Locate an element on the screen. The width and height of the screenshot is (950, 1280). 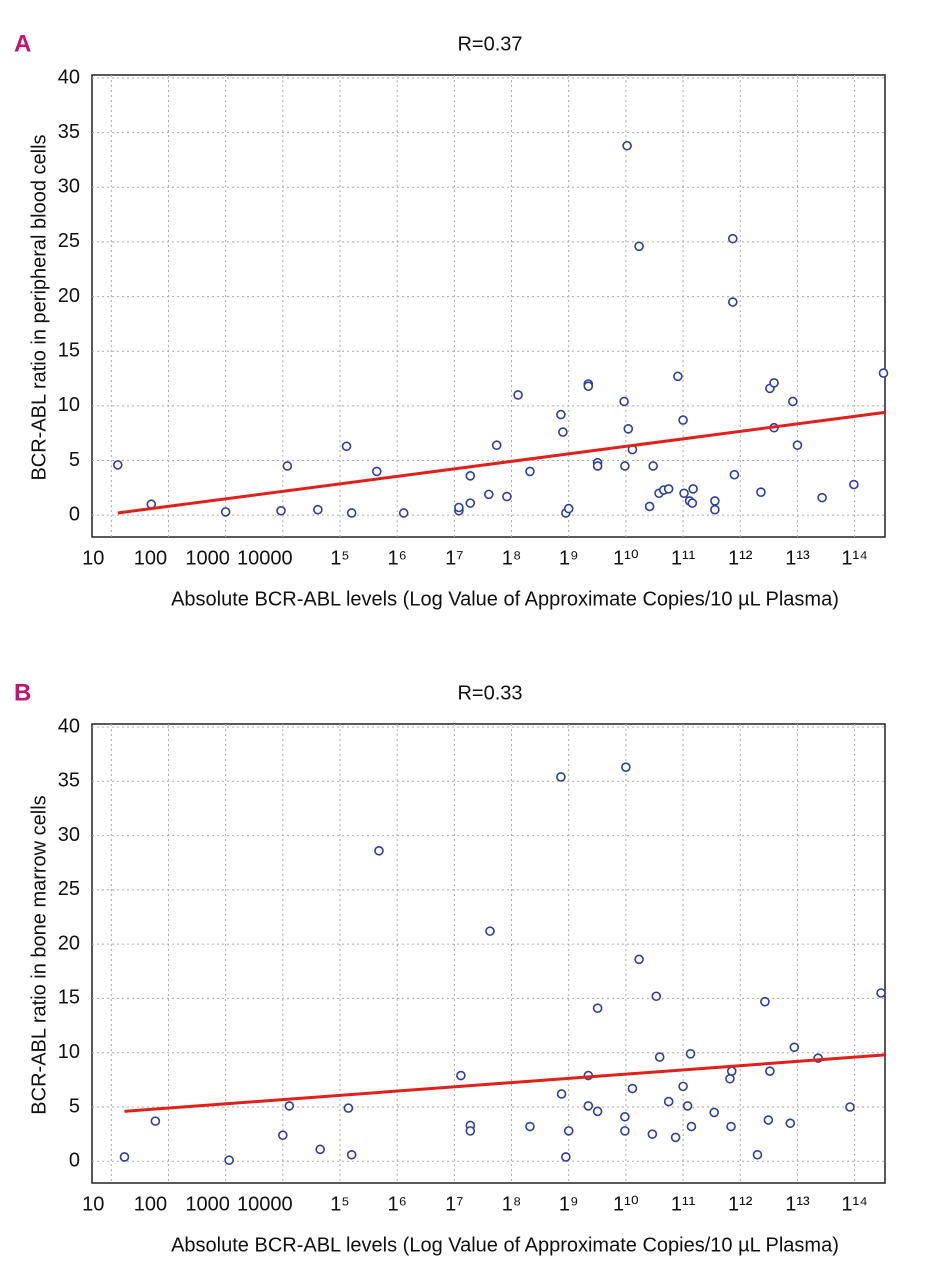
y-tick-label: 25 is located at coordinates (69, 889).